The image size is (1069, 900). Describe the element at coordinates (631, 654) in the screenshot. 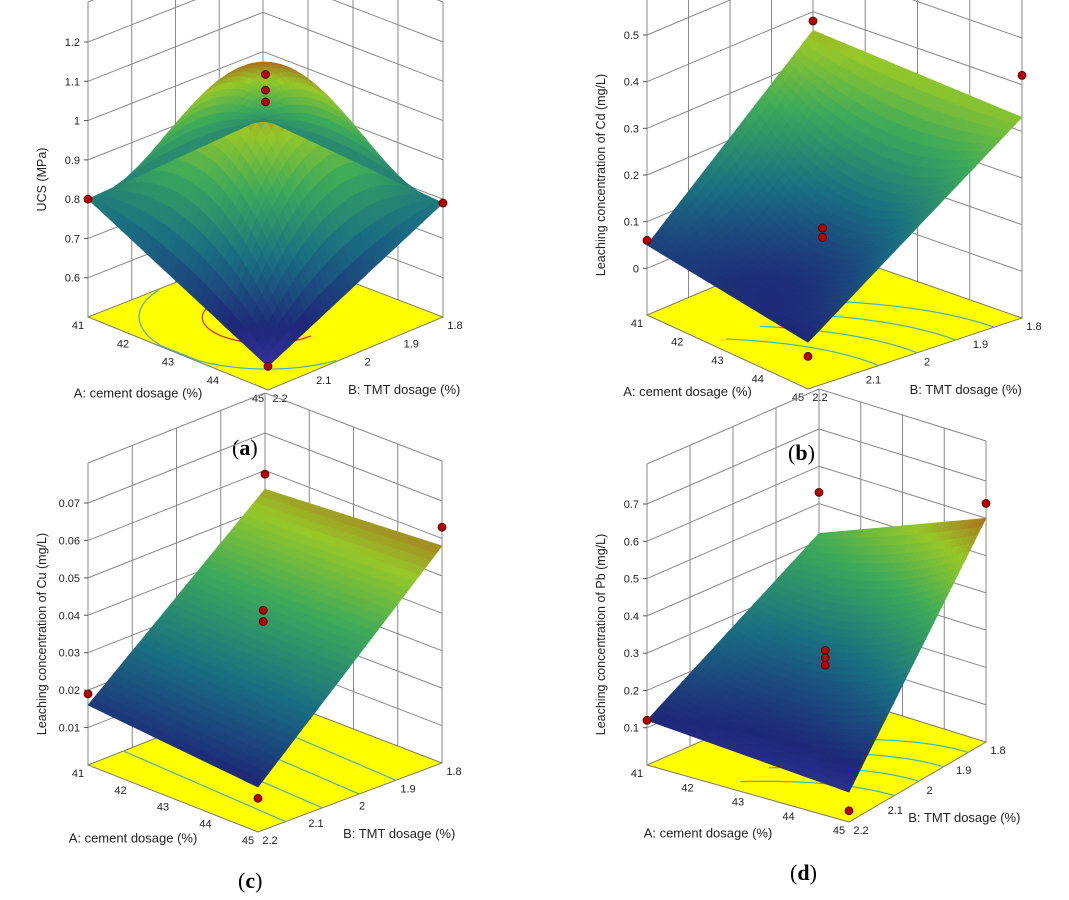

I see `z-tick-label: 0.3` at that location.